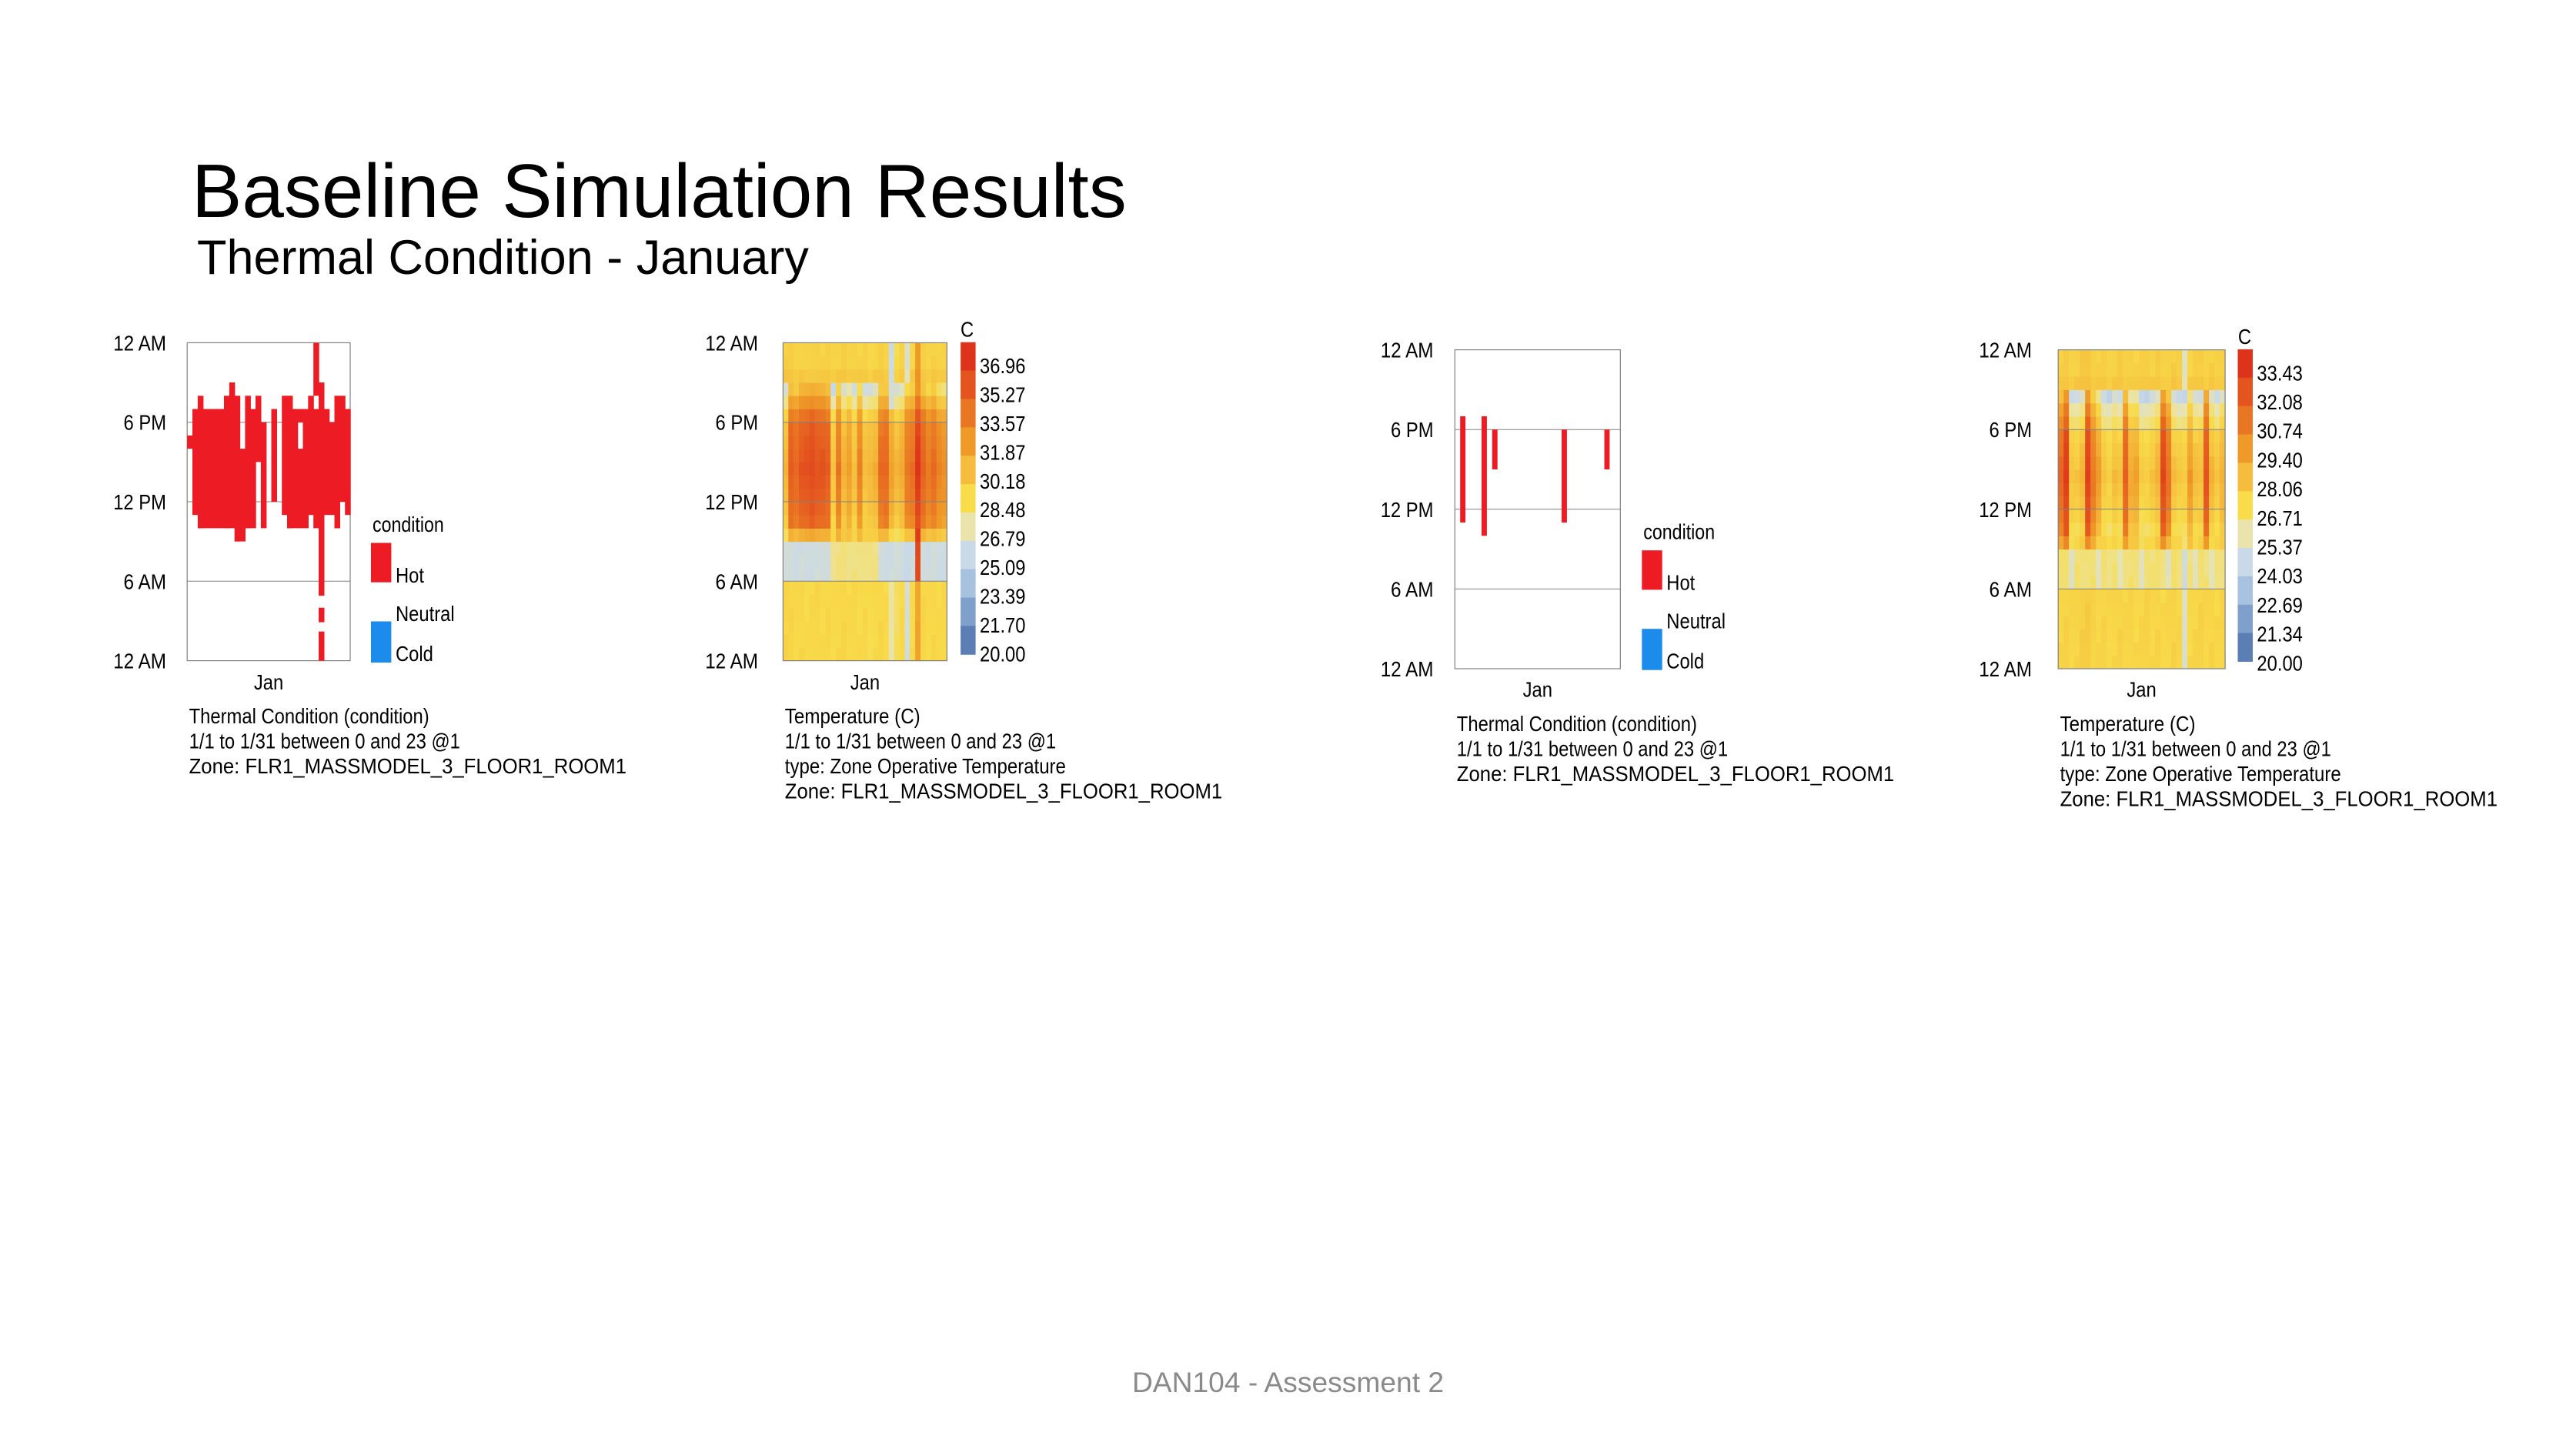  I want to click on svg-text: 24.03, so click(2280, 576).